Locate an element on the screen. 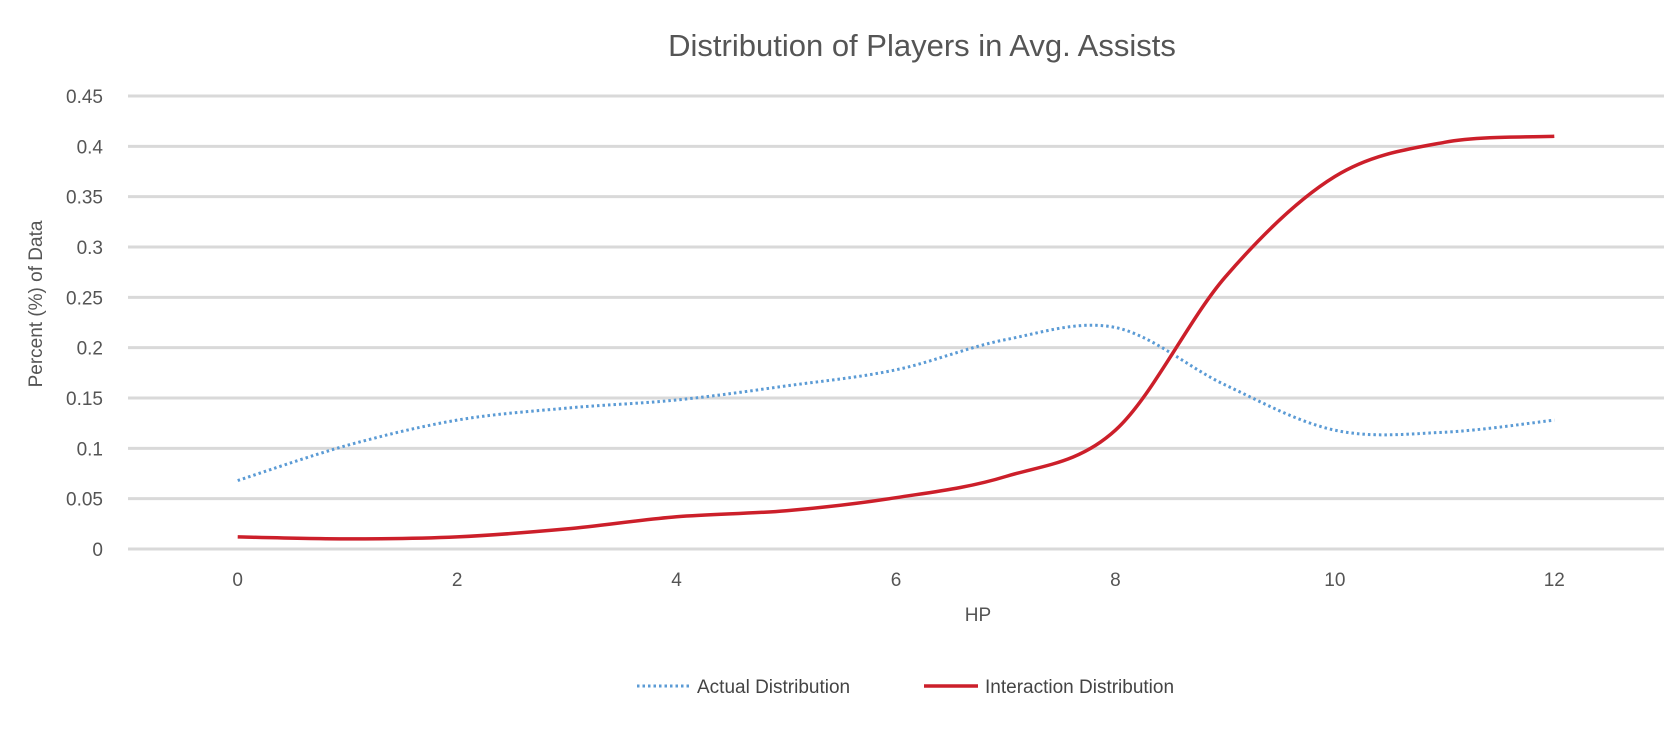 The image size is (1664, 736). chart-title: Distribution of Players in Avg. Assists is located at coordinates (922, 45).